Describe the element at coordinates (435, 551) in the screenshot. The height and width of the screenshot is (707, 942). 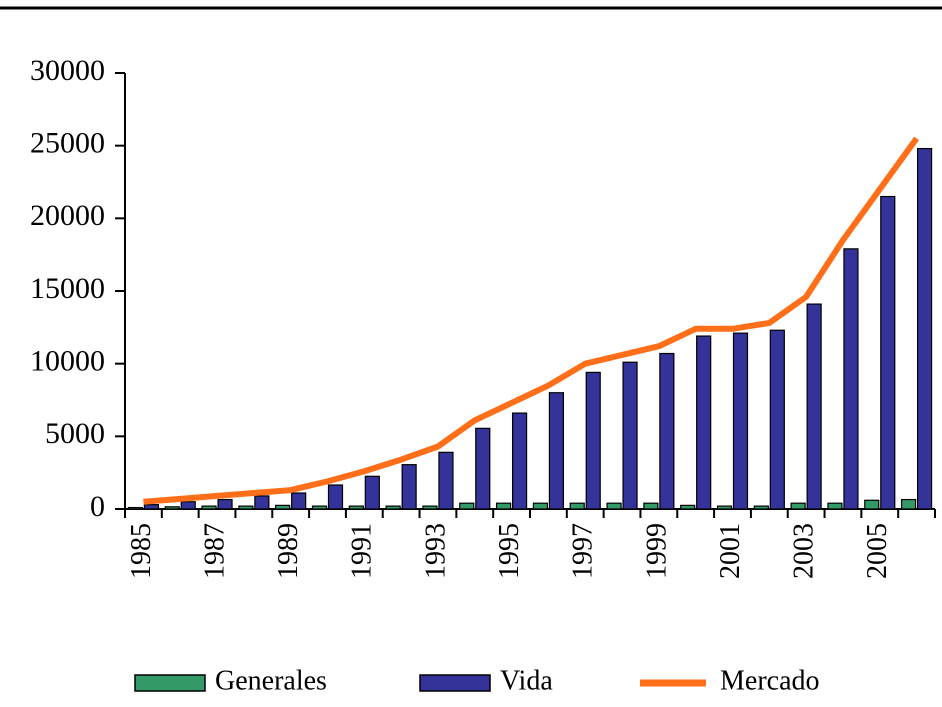
I see `x-tick-label: 1993` at that location.